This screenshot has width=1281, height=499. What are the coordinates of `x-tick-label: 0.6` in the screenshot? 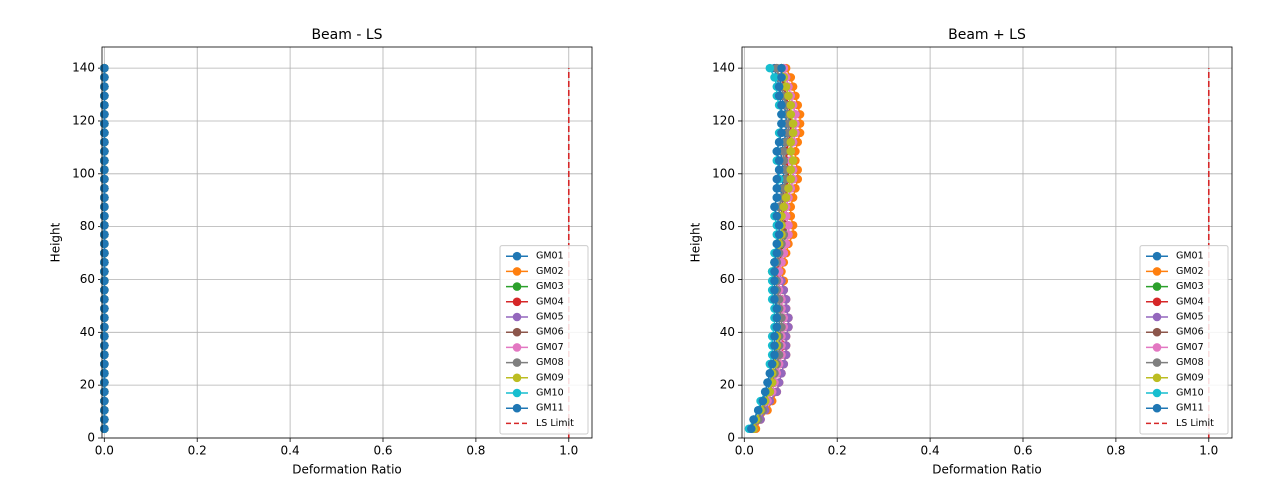 It's located at (1022, 451).